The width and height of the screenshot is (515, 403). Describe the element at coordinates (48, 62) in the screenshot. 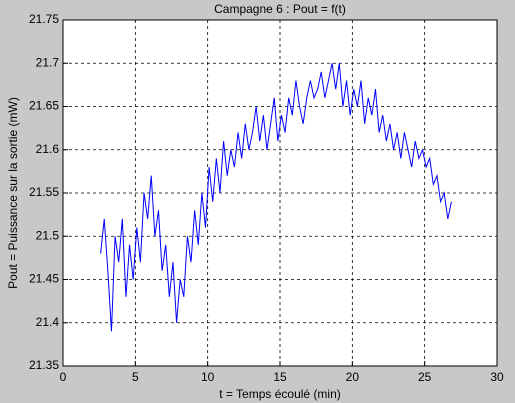

I see `y-tick-label: 21.7` at that location.